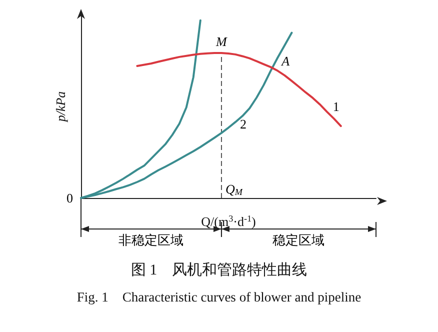 The height and width of the screenshot is (332, 438). What do you see at coordinates (243, 124) in the screenshot?
I see `annotation: 2` at bounding box center [243, 124].